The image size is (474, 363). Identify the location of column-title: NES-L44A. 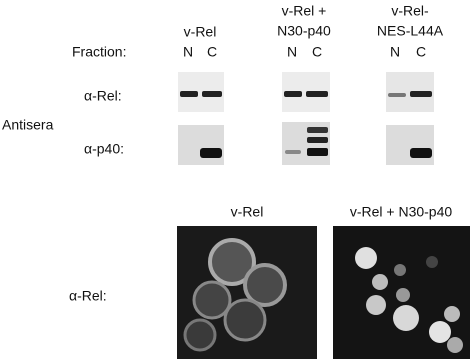
(410, 31).